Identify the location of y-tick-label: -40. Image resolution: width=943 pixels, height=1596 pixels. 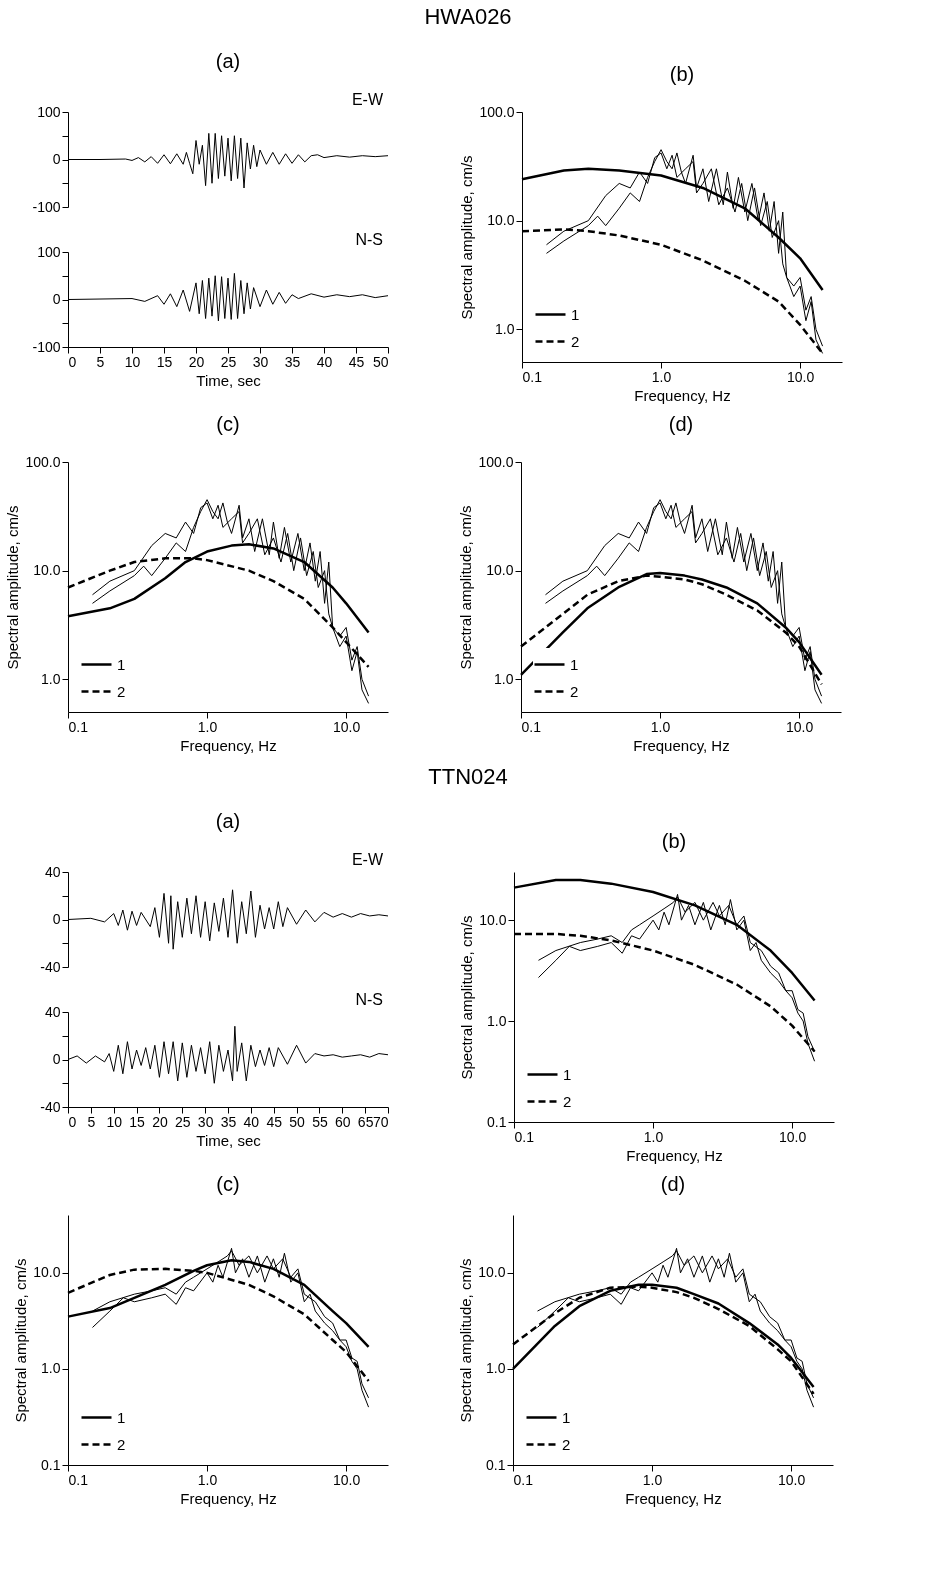
(50, 966).